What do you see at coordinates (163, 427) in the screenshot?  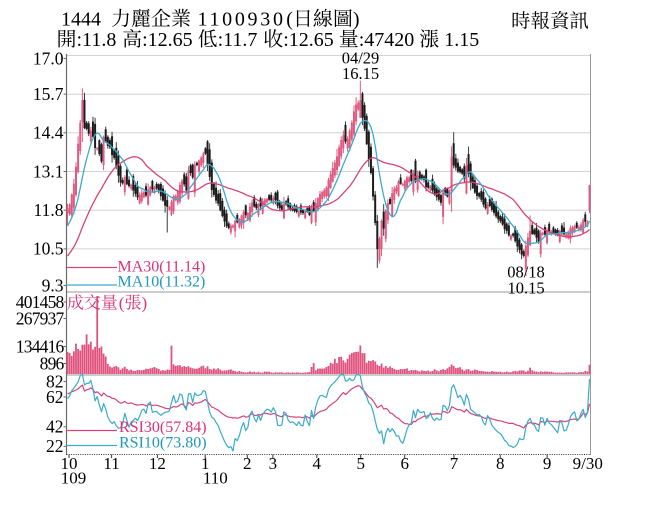 I see `svg-text: RSI30(57.84)` at bounding box center [163, 427].